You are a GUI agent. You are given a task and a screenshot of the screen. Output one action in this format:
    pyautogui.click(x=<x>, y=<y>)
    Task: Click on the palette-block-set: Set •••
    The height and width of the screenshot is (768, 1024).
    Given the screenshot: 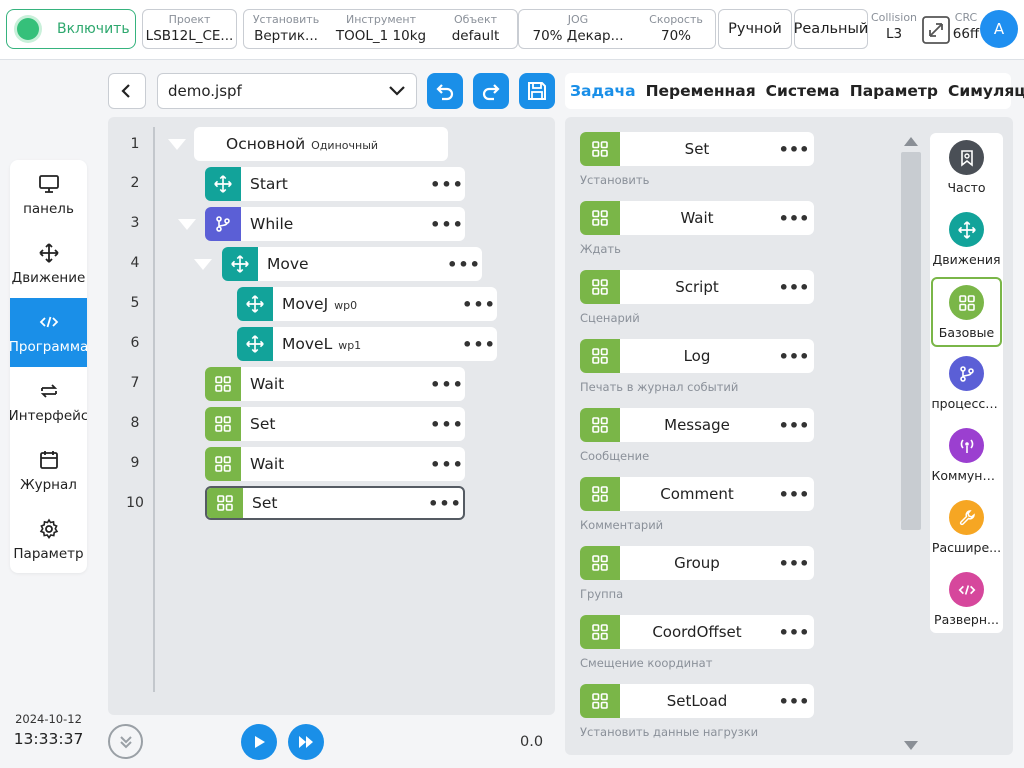 What is the action you would take?
    pyautogui.click(x=697, y=149)
    